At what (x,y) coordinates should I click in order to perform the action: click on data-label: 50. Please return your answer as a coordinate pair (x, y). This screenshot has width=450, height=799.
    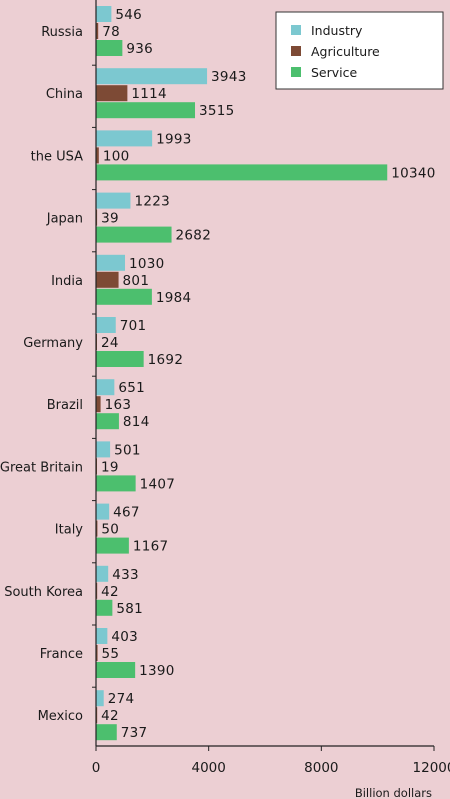
    Looking at the image, I should click on (110, 530).